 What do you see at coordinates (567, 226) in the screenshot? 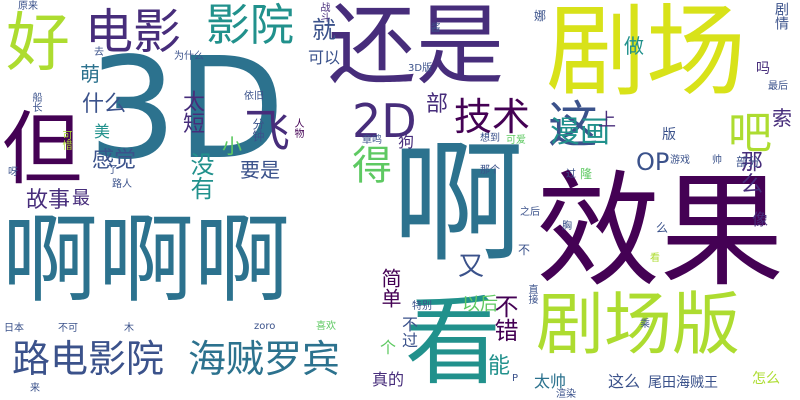
I see `word-xiong: 胸` at bounding box center [567, 226].